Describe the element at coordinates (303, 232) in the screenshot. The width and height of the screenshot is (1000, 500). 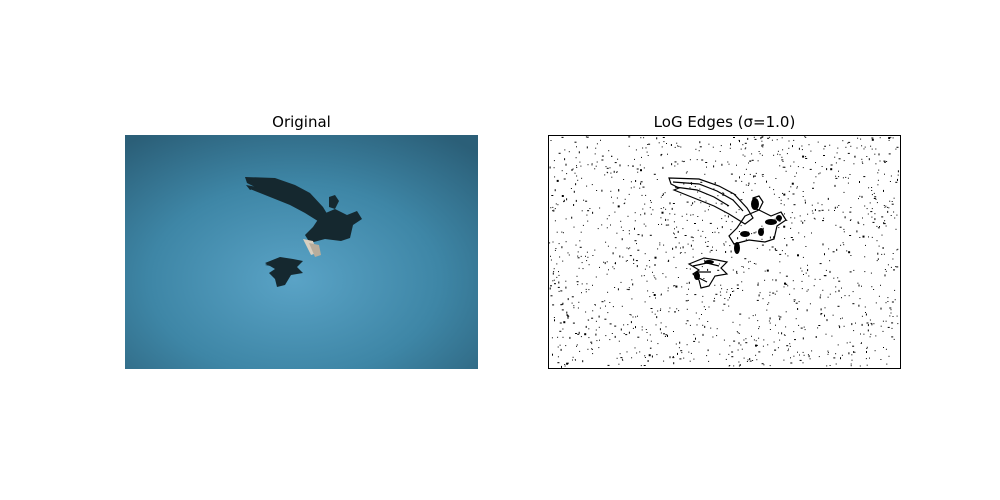
I see `eagle-silhouette` at that location.